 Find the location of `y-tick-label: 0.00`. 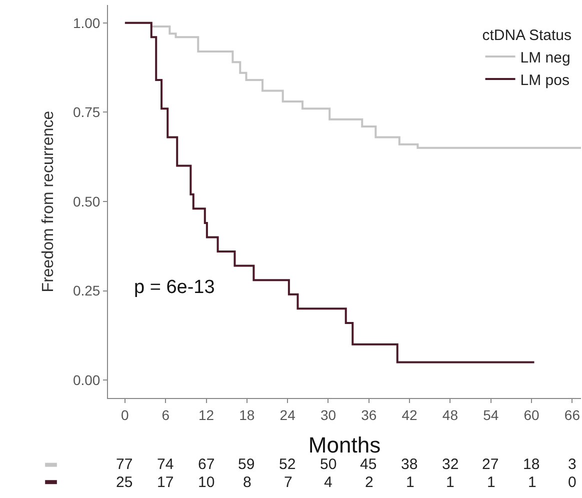

y-tick-label: 0.00 is located at coordinates (86, 380).